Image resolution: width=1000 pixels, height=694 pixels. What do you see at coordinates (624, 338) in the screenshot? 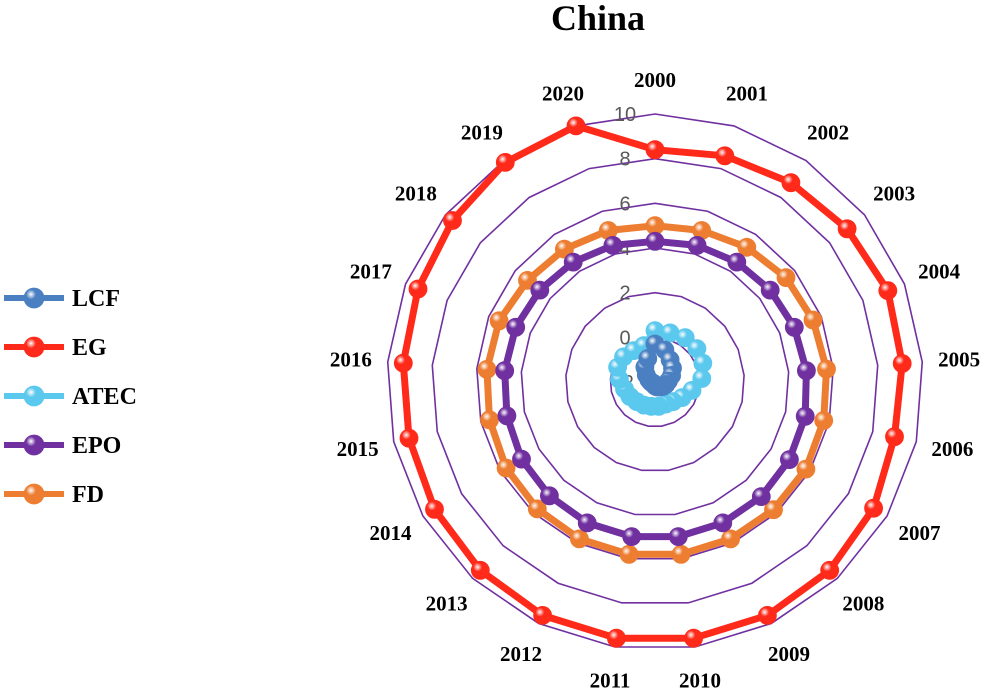
I see `radial-tick-label: 0` at bounding box center [624, 338].